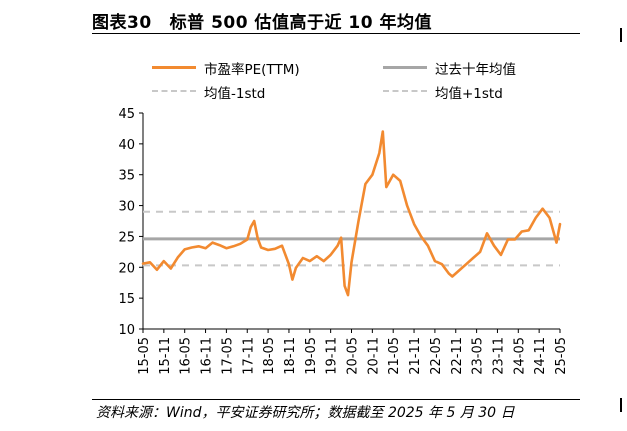  I want to click on legend-item-mean: 过去十年均值, so click(483, 68).